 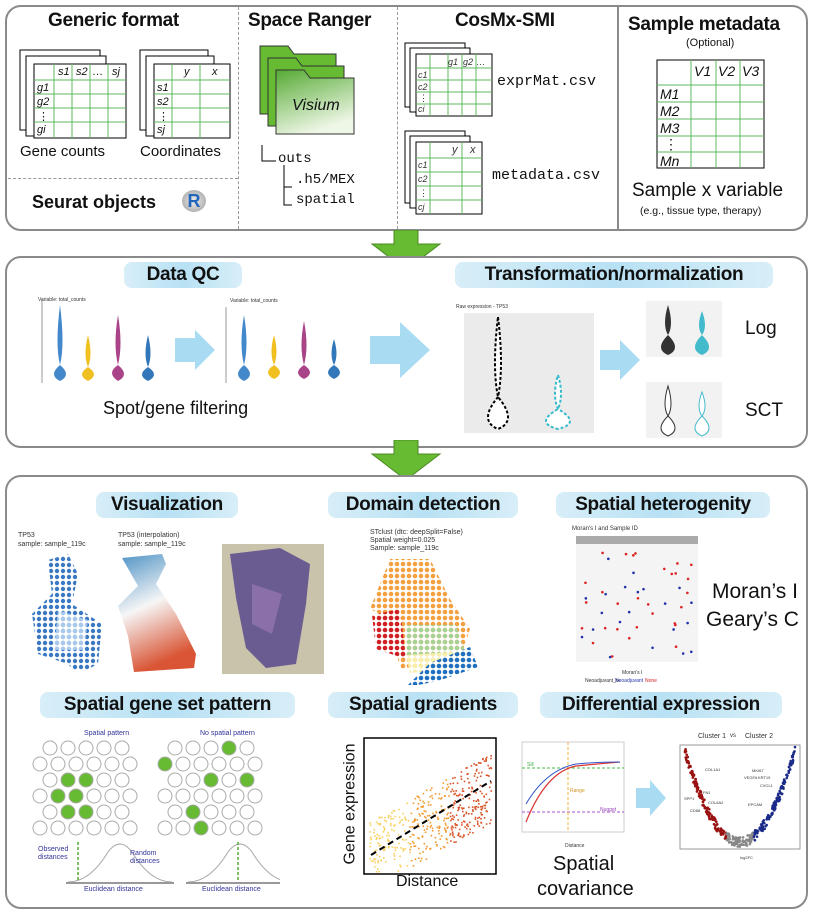 What do you see at coordinates (585, 889) in the screenshot?
I see `spatial-covariance-label-2: covariance` at bounding box center [585, 889].